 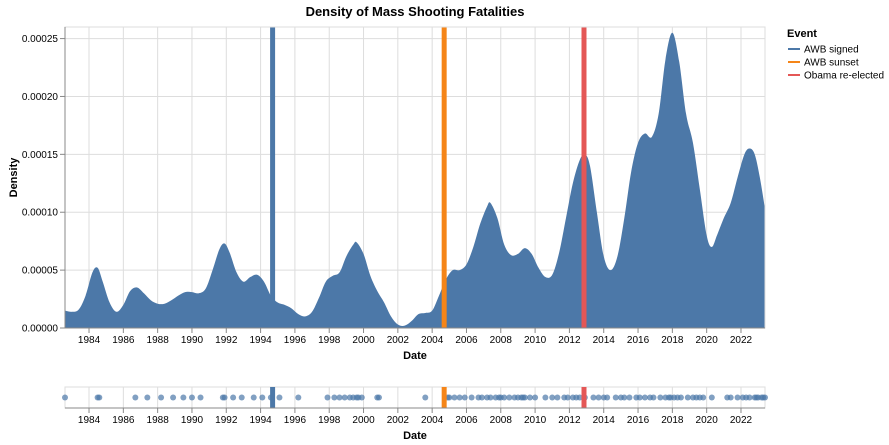 I want to click on x-tick-label: 2008, so click(x=501, y=340).